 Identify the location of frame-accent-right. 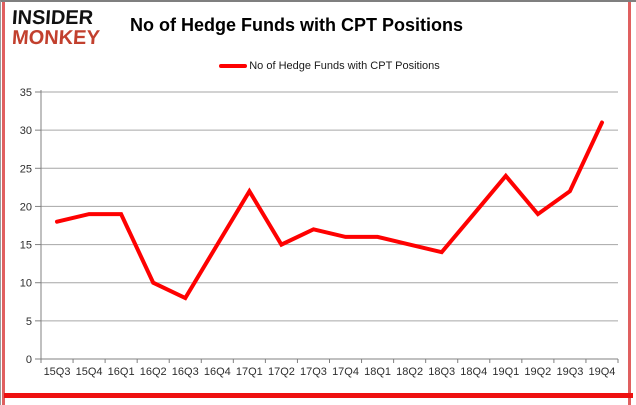
(629, 203).